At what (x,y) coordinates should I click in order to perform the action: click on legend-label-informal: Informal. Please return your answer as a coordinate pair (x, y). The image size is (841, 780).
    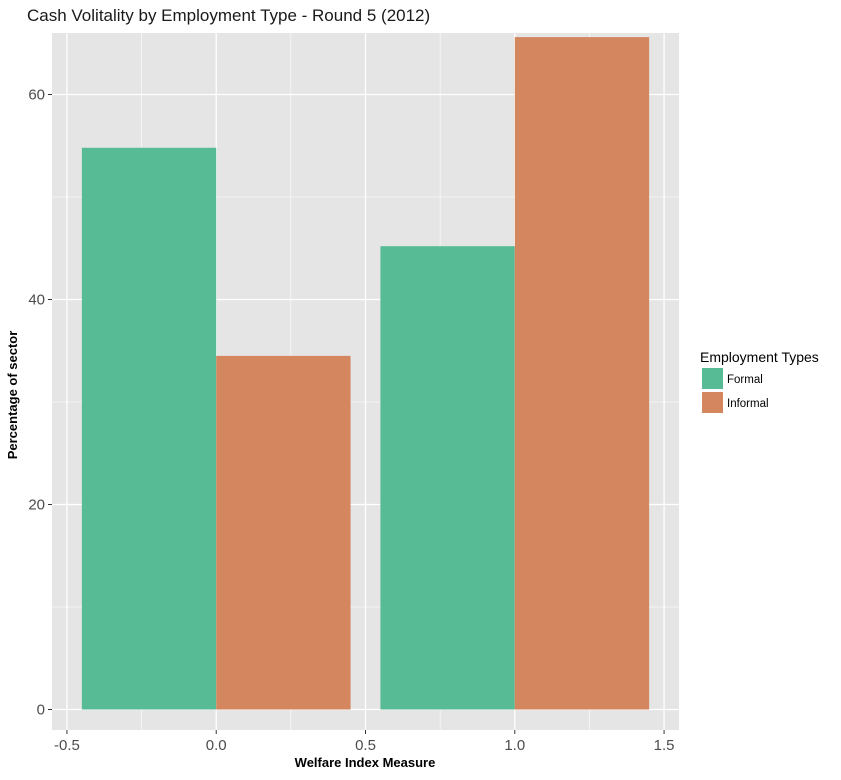
    Looking at the image, I should click on (748, 404).